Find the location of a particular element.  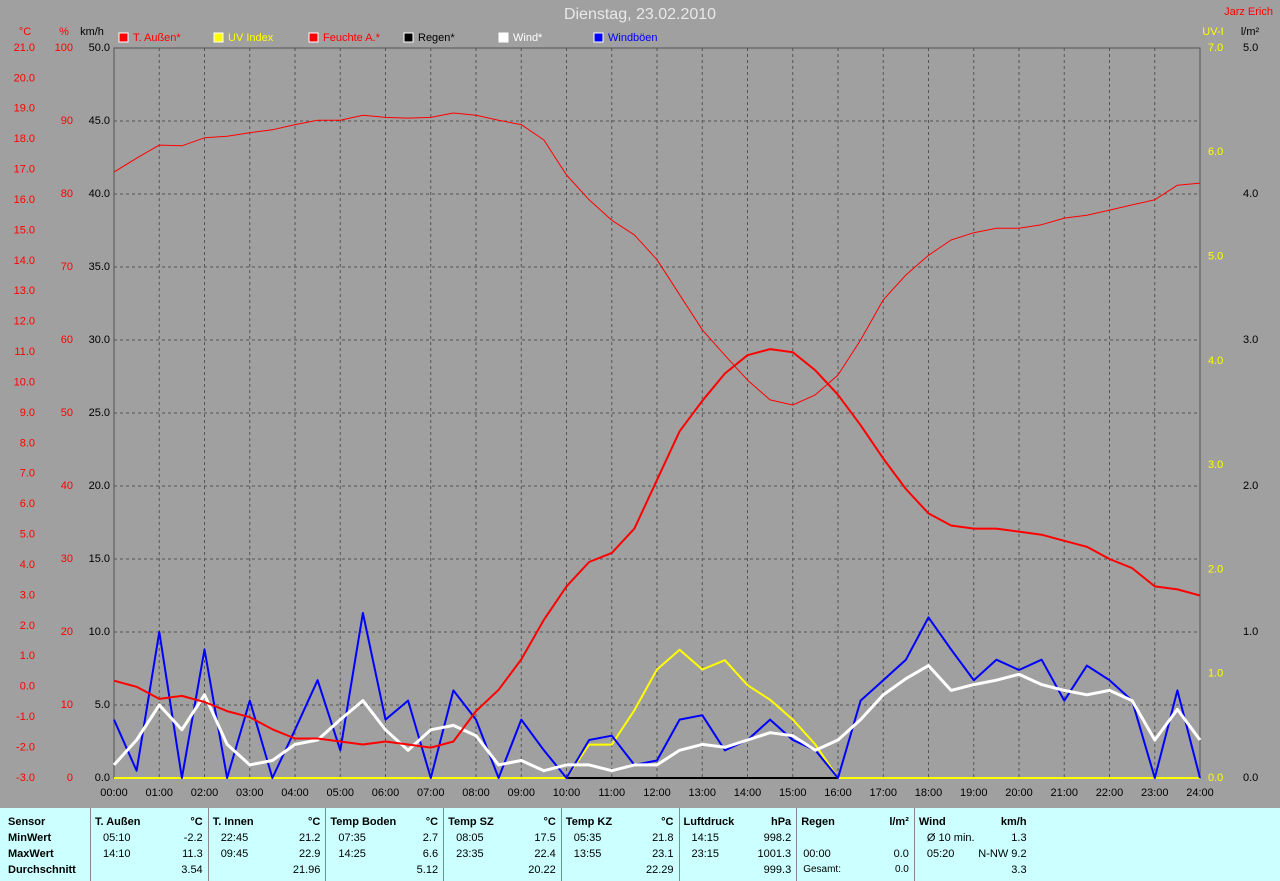

legend-label: UV Index is located at coordinates (251, 38).